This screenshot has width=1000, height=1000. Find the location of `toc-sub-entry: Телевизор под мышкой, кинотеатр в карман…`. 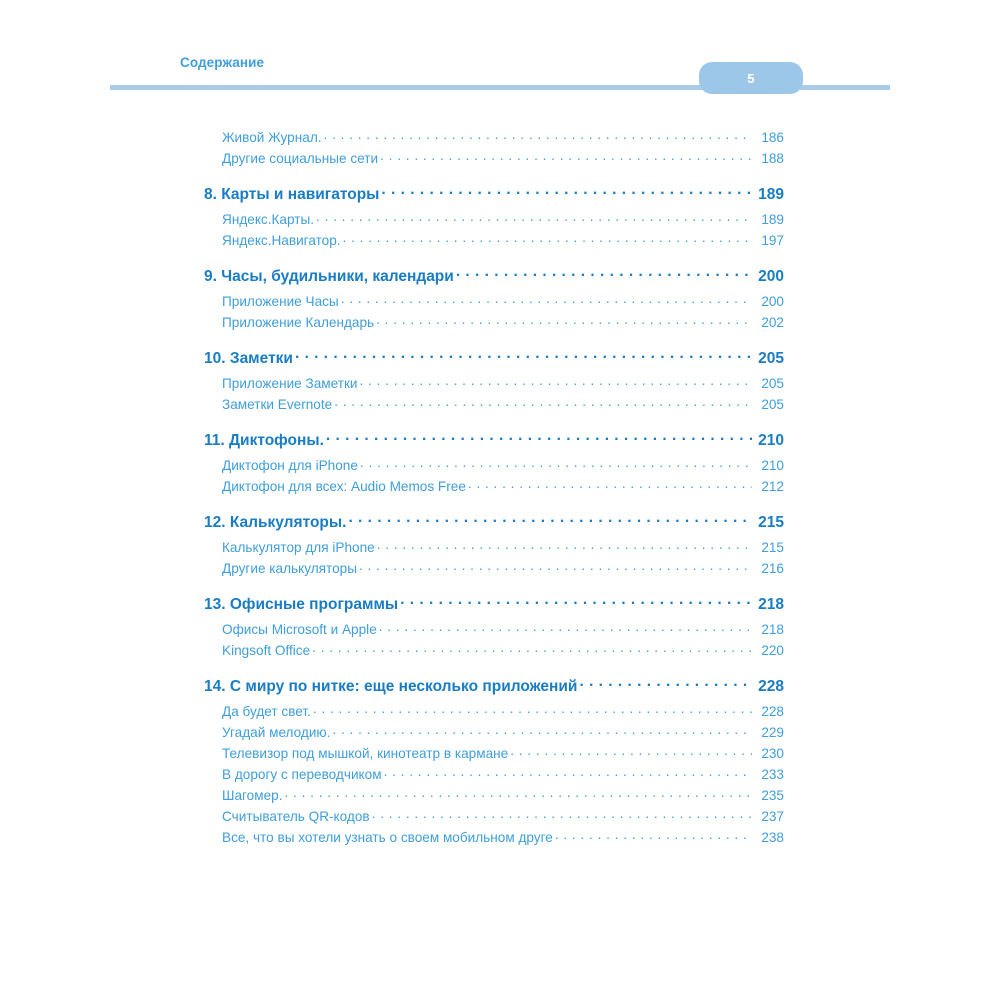

toc-sub-entry: Телевизор под мышкой, кинотеатр в карман… is located at coordinates (503, 754).